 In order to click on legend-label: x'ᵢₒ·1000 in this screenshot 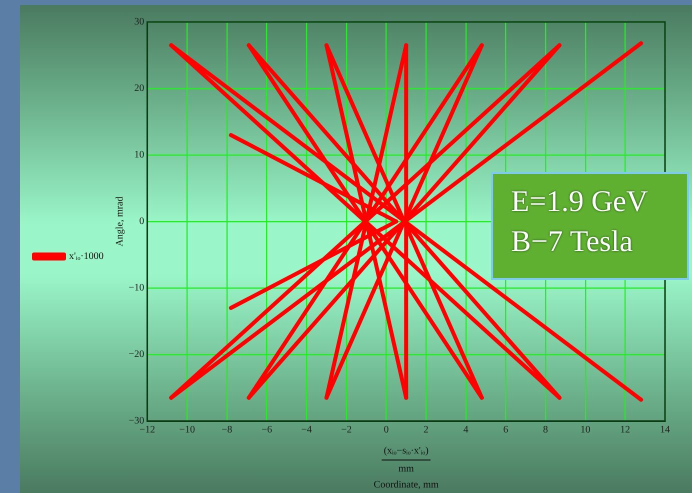, I will do `click(86, 256)`.